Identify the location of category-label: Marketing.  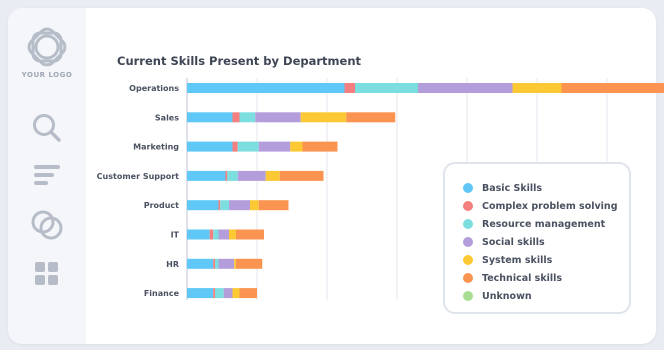
(156, 147).